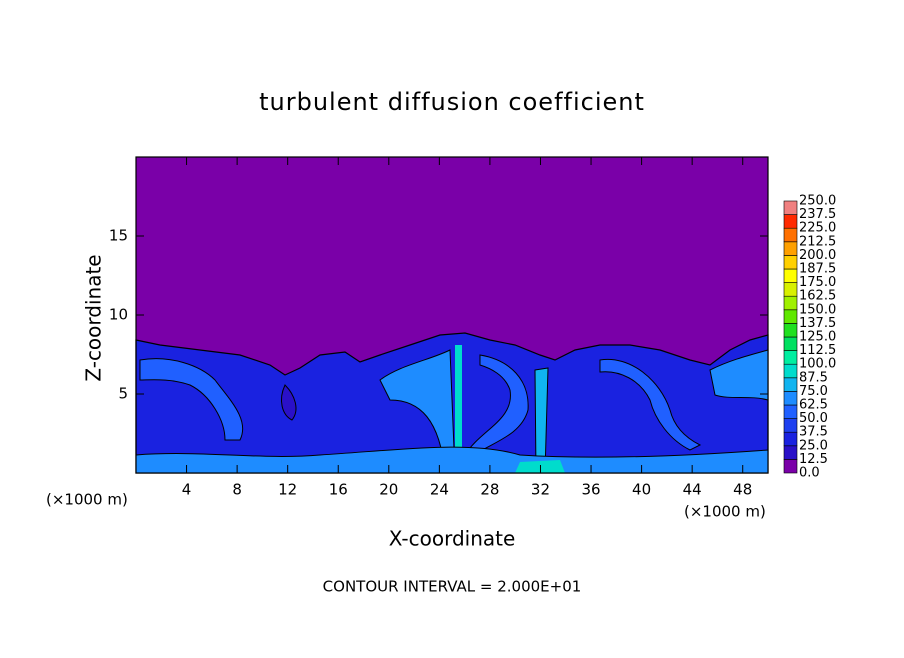 Image resolution: width=904 pixels, height=658 pixels. Describe the element at coordinates (94, 317) in the screenshot. I see `y-axis-label: Z-coordinate` at that location.